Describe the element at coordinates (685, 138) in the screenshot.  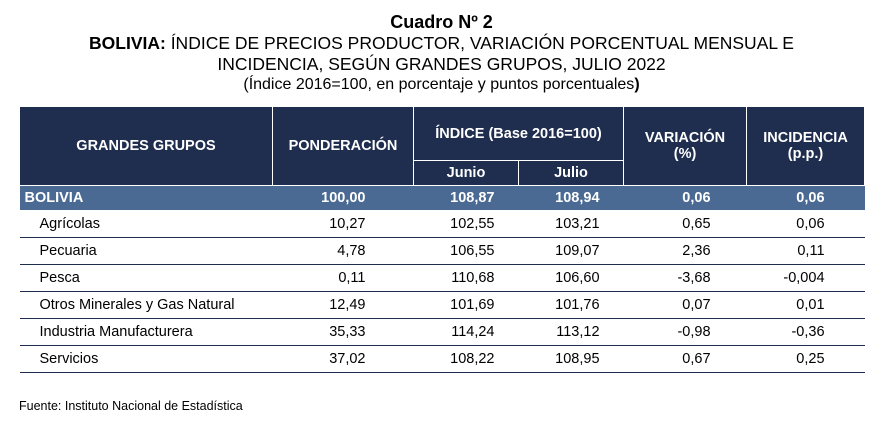
I see `header-variacion-label: VARIACIÓN` at that location.